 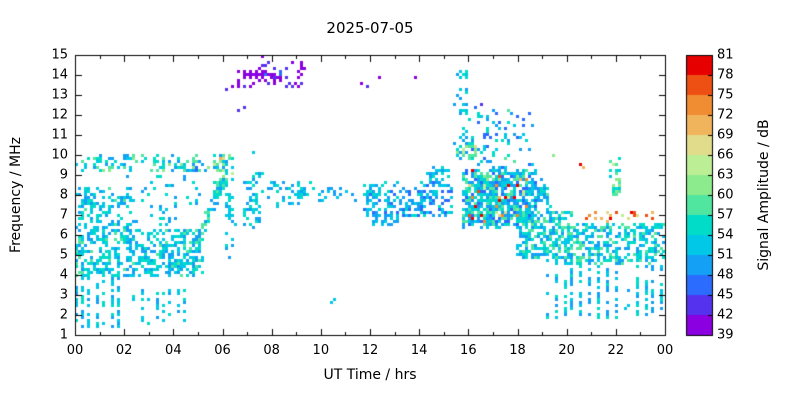 I want to click on x-axis-label: UT Time / hrs, so click(x=370, y=375).